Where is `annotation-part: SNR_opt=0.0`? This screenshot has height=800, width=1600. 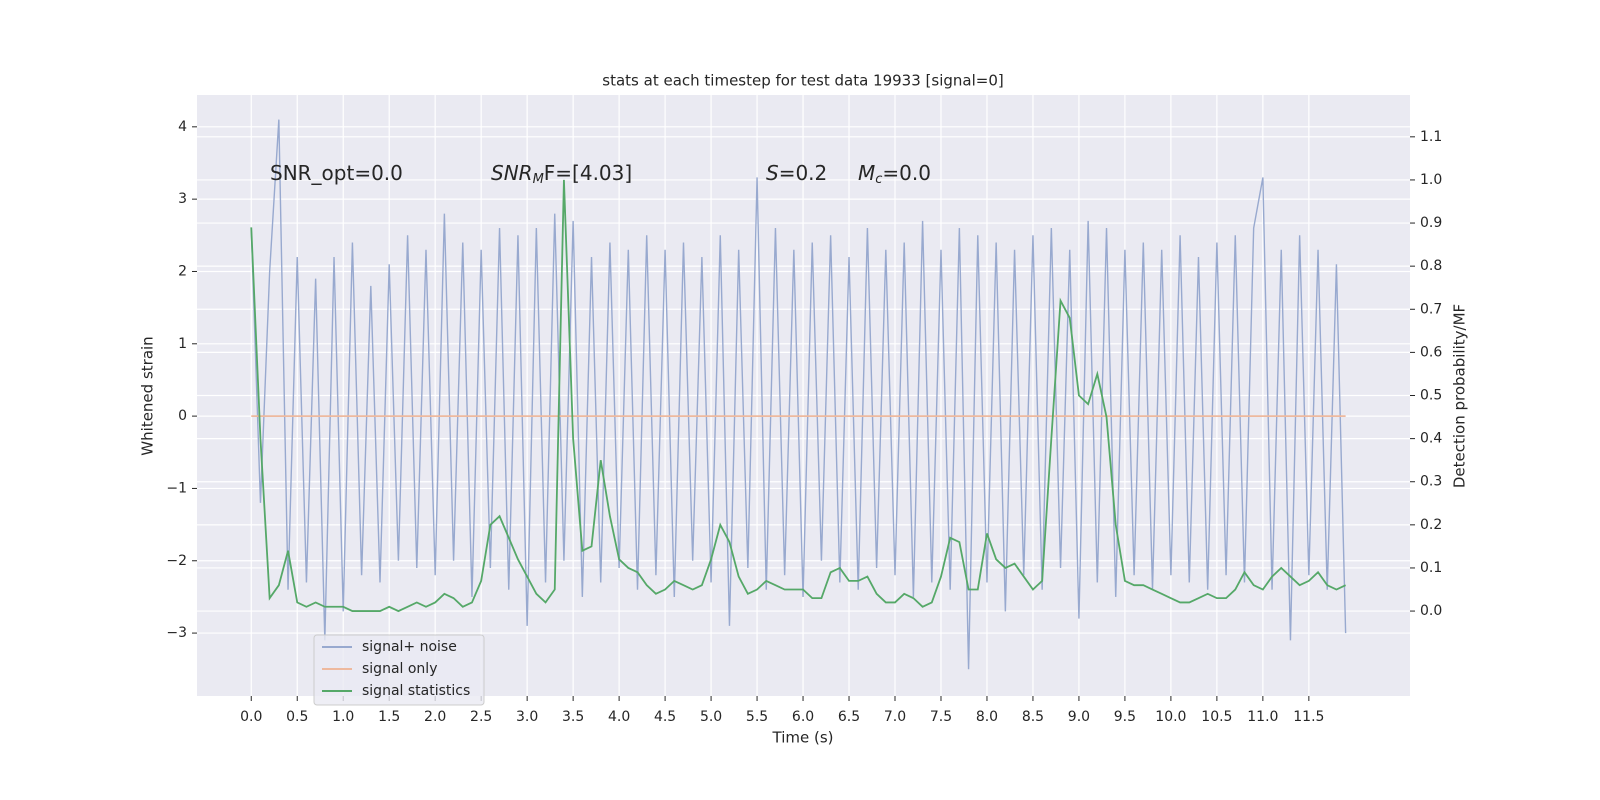
annotation-part: SNR_opt=0.0 is located at coordinates (336, 173).